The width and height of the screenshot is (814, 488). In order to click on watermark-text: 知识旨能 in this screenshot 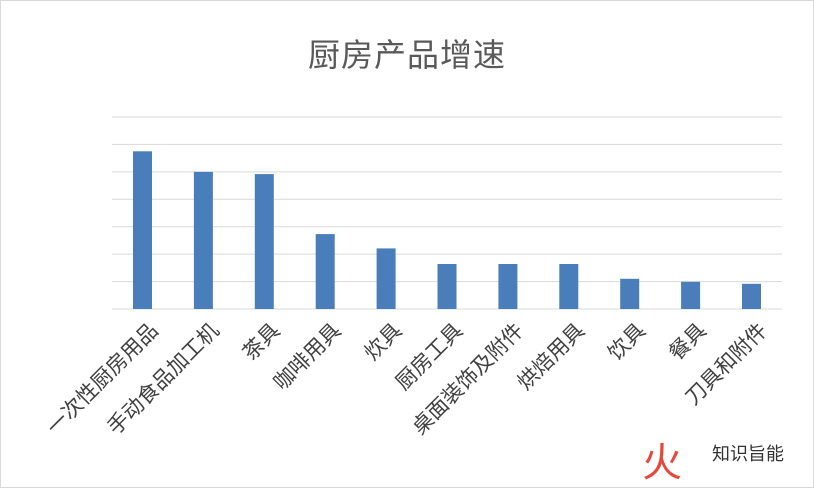, I will do `click(748, 454)`.